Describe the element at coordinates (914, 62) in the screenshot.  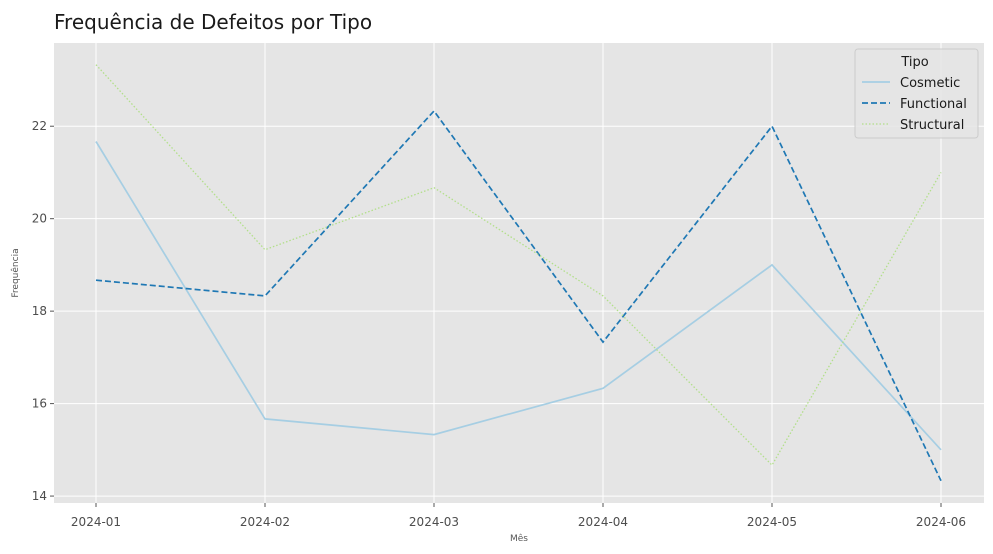
I see `legend-title: Tipo` at that location.